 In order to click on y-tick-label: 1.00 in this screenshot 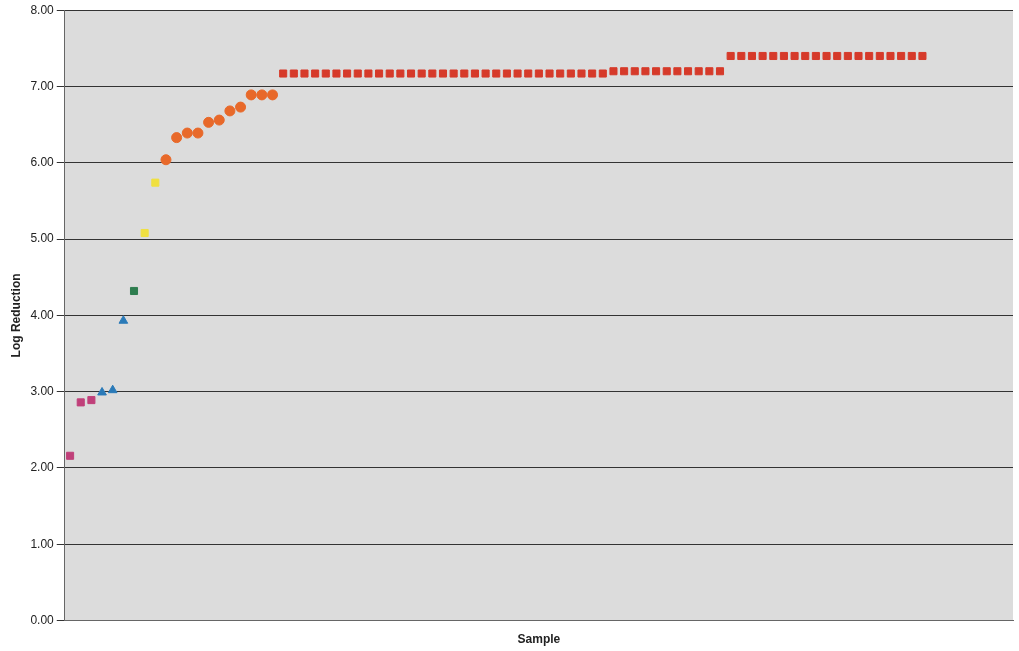, I will do `click(42, 543)`.